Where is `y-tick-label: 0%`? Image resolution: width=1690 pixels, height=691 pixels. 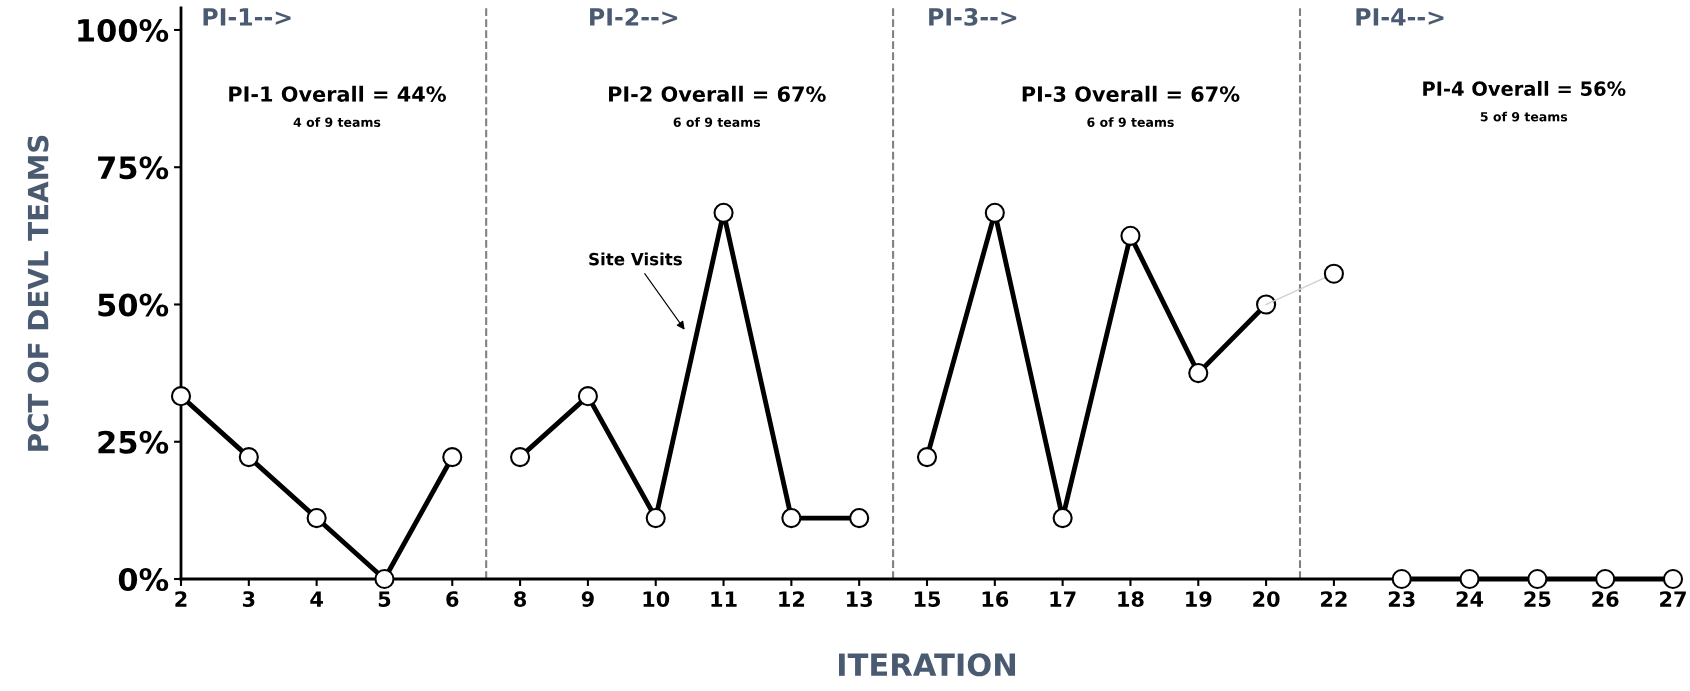 y-tick-label: 0% is located at coordinates (143, 579).